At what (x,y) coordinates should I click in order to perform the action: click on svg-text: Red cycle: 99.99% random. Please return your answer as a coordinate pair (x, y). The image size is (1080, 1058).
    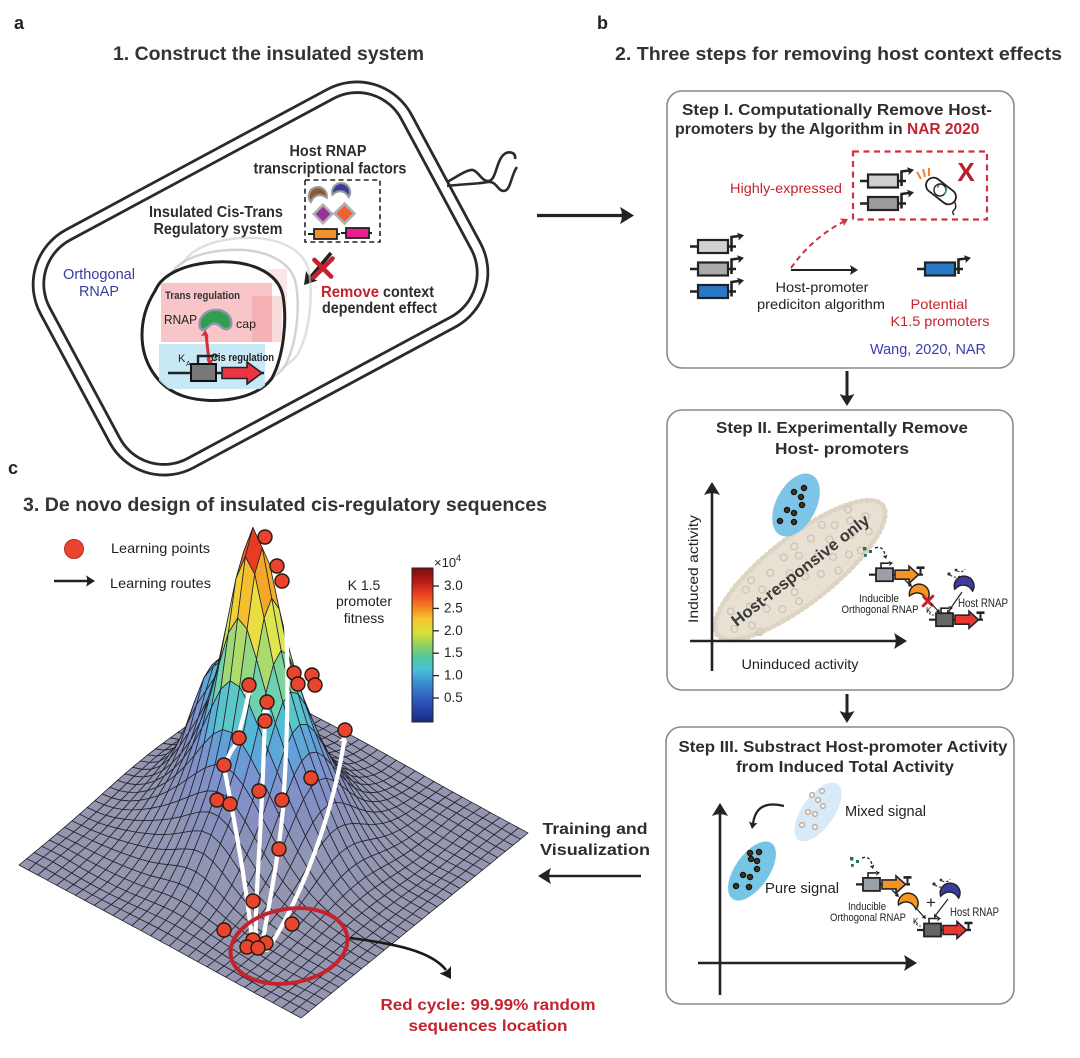
    Looking at the image, I should click on (488, 1005).